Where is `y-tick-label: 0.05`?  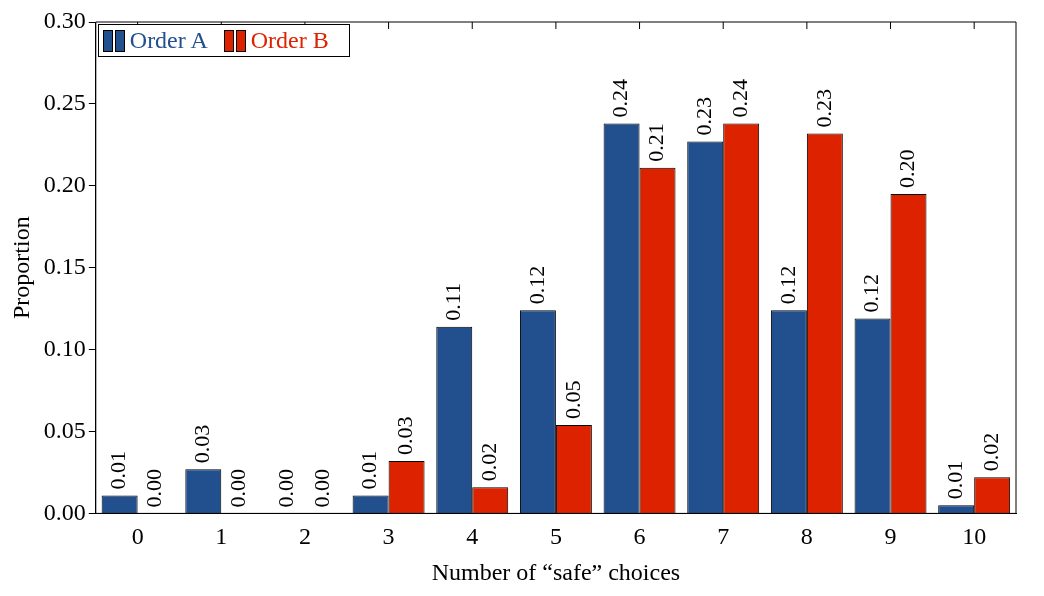
y-tick-label: 0.05 is located at coordinates (64, 429).